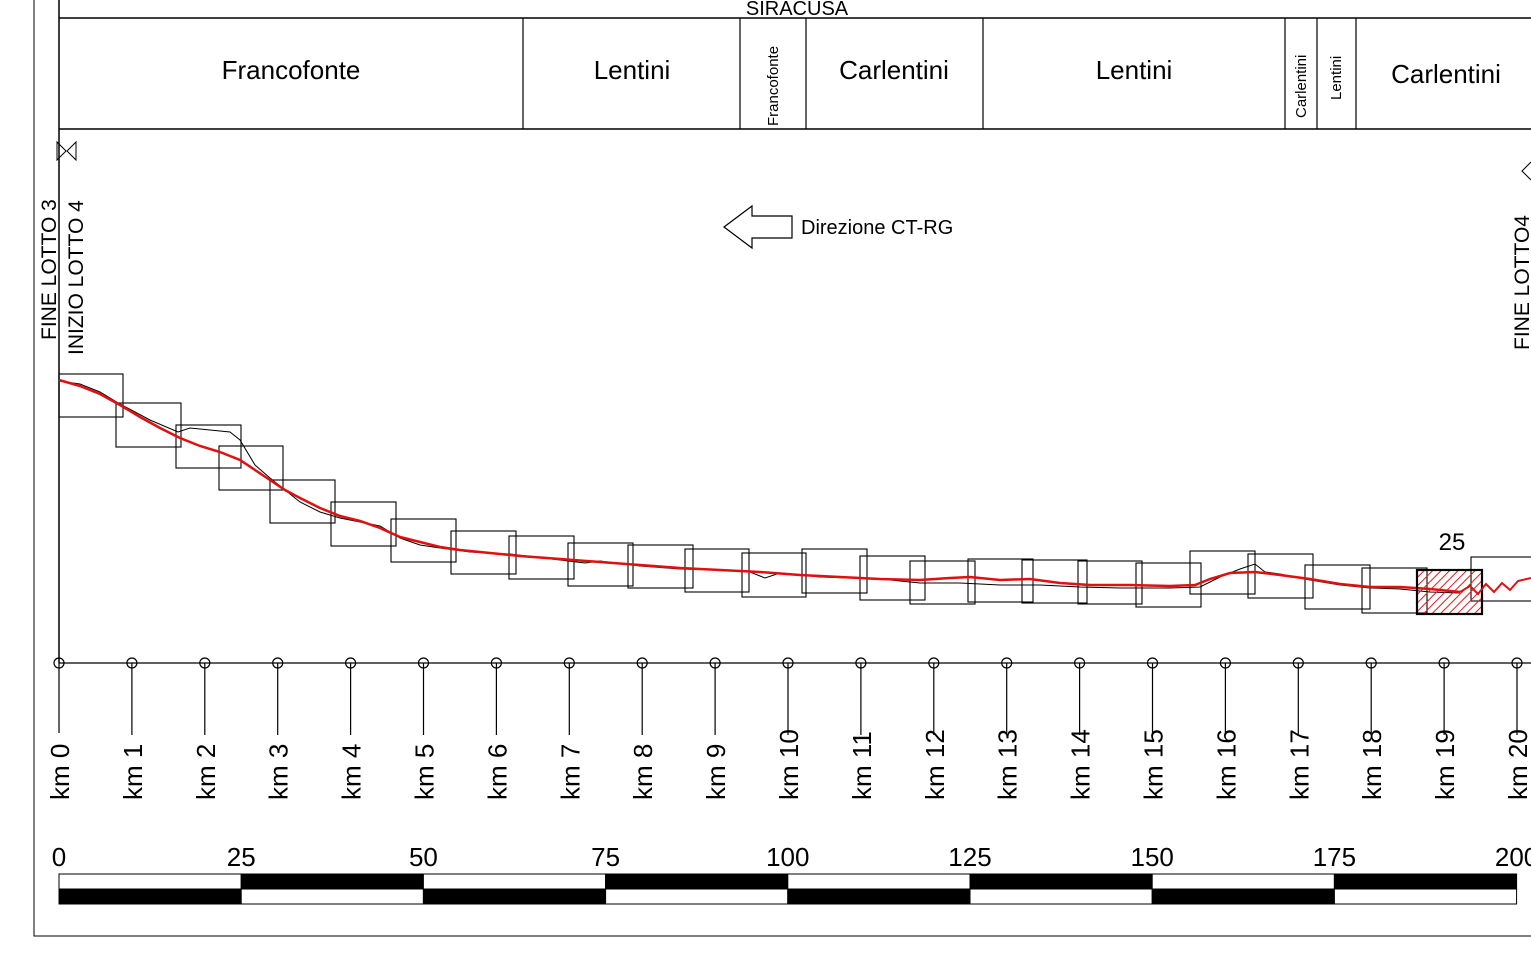  What do you see at coordinates (1334, 857) in the screenshot?
I see `scale-label: 175` at bounding box center [1334, 857].